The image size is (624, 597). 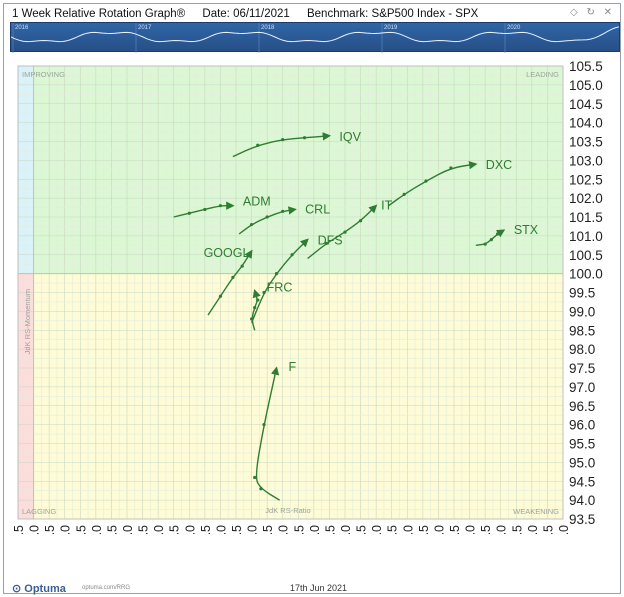 I want to click on y-tick-label: 99.0, so click(x=582, y=311).